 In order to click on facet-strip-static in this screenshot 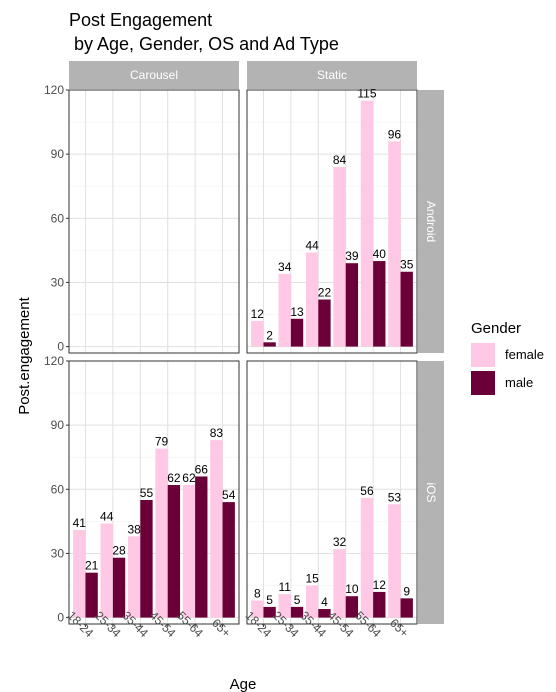, I will do `click(332, 75)`.